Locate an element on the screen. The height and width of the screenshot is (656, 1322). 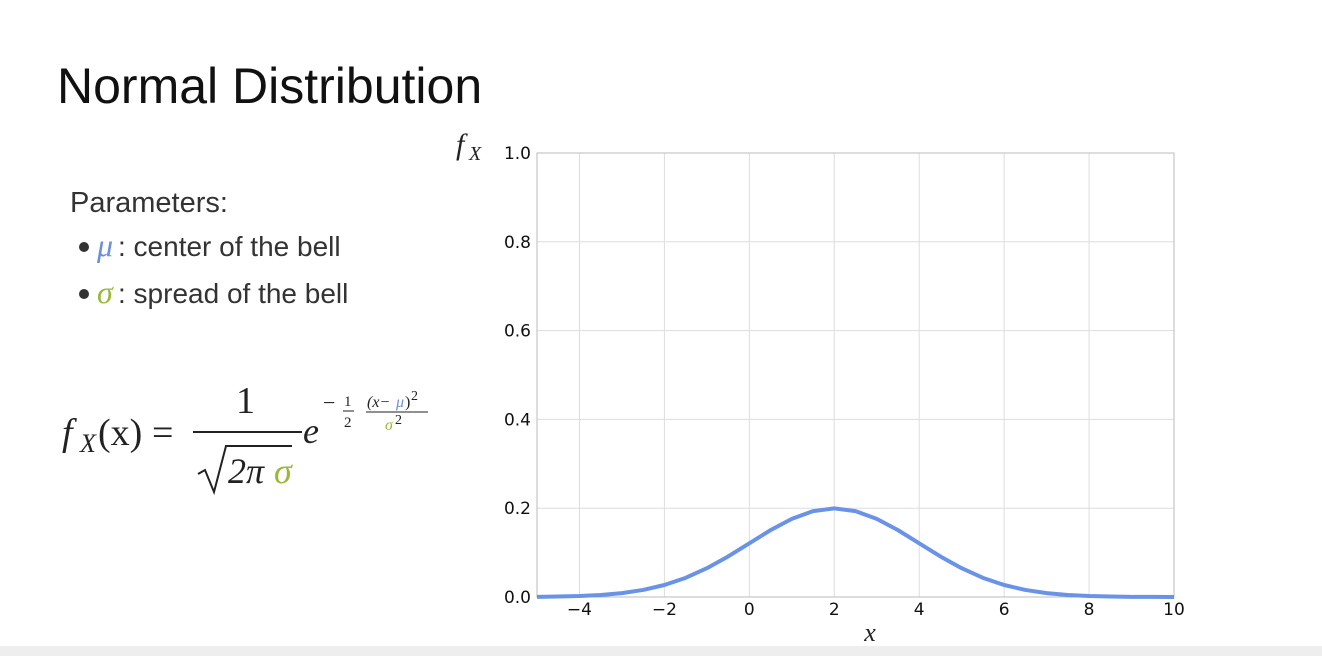
y-tick-label: 0.6 is located at coordinates (517, 332).